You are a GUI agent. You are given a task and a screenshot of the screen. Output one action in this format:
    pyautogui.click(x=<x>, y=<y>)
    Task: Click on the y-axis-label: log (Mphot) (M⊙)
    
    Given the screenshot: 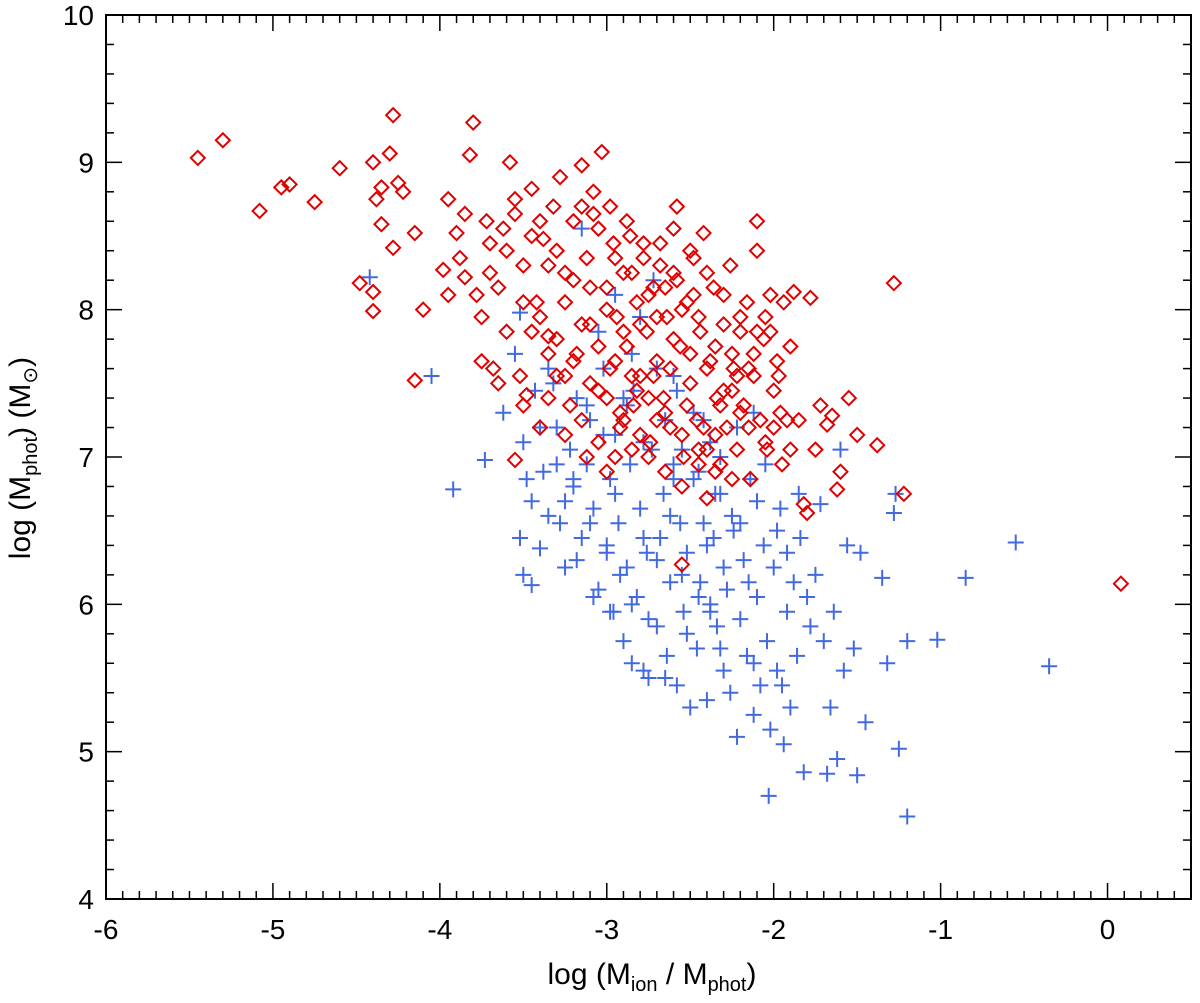 What is the action you would take?
    pyautogui.click(x=23, y=458)
    